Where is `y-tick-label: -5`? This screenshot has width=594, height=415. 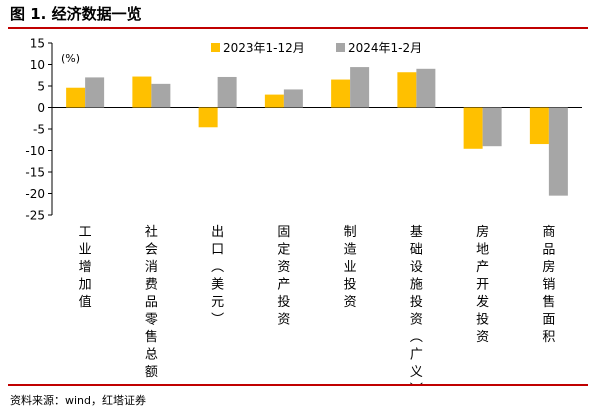
y-tick-label: -5 is located at coordinates (39, 130).